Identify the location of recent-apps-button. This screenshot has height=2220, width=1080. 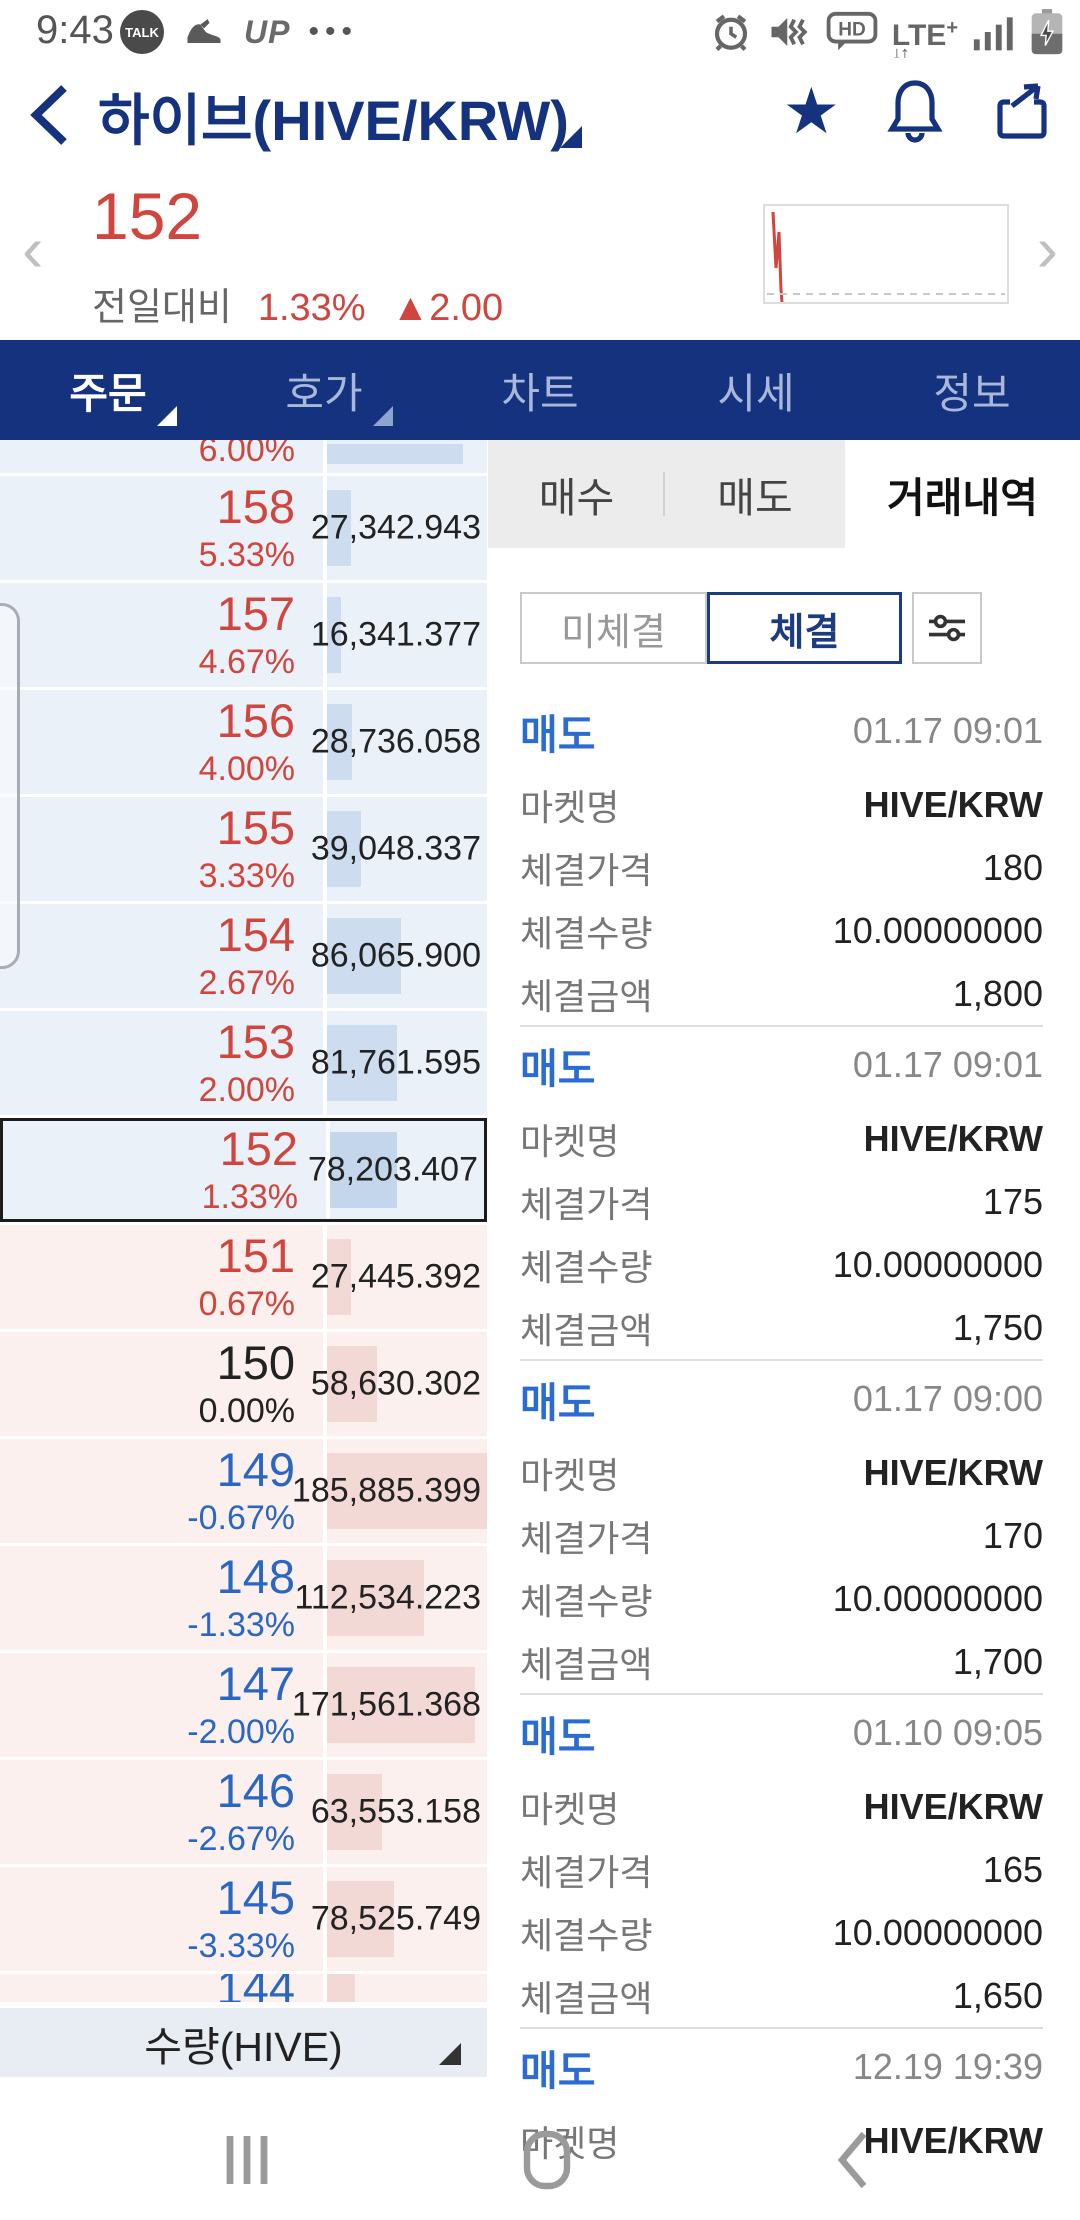
(247, 2160).